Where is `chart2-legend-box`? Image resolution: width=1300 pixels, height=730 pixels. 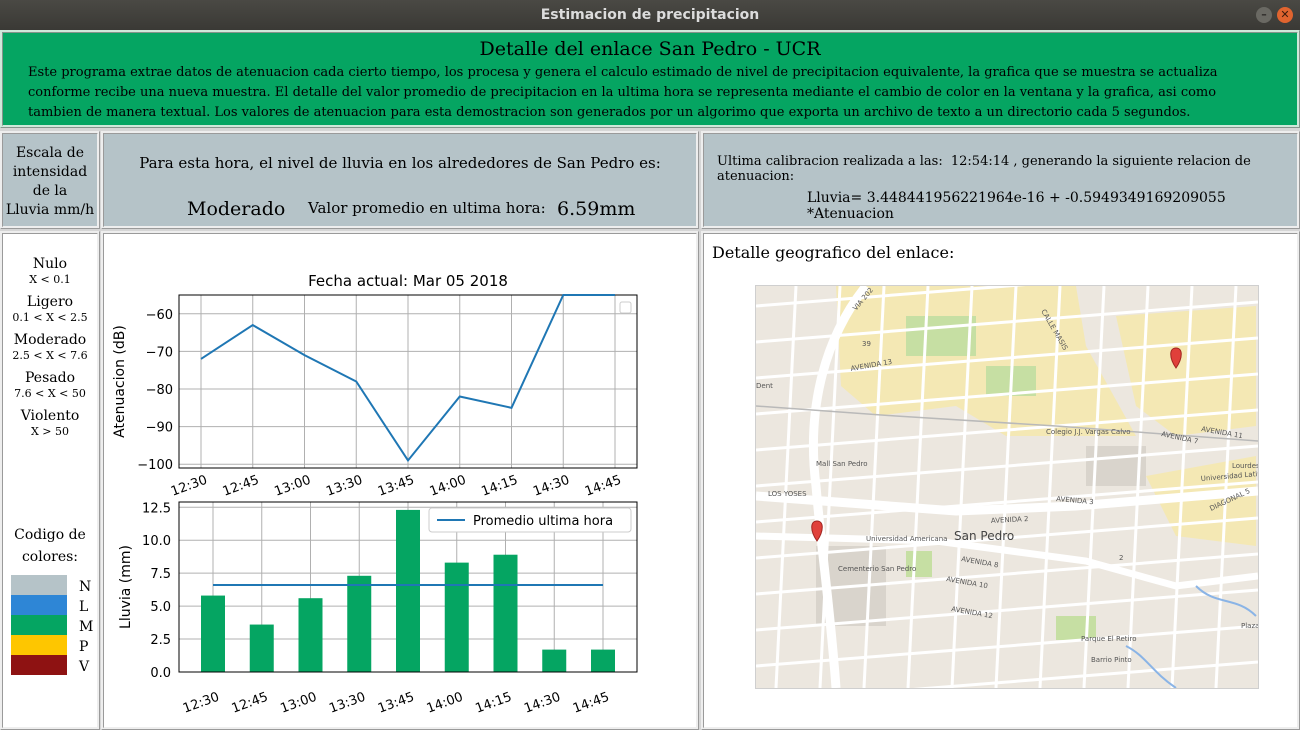 chart2-legend-box is located at coordinates (530, 520).